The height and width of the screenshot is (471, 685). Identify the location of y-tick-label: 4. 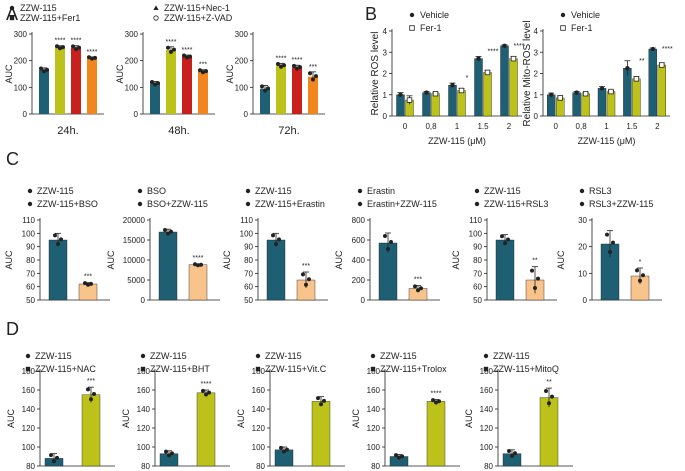
(385, 31).